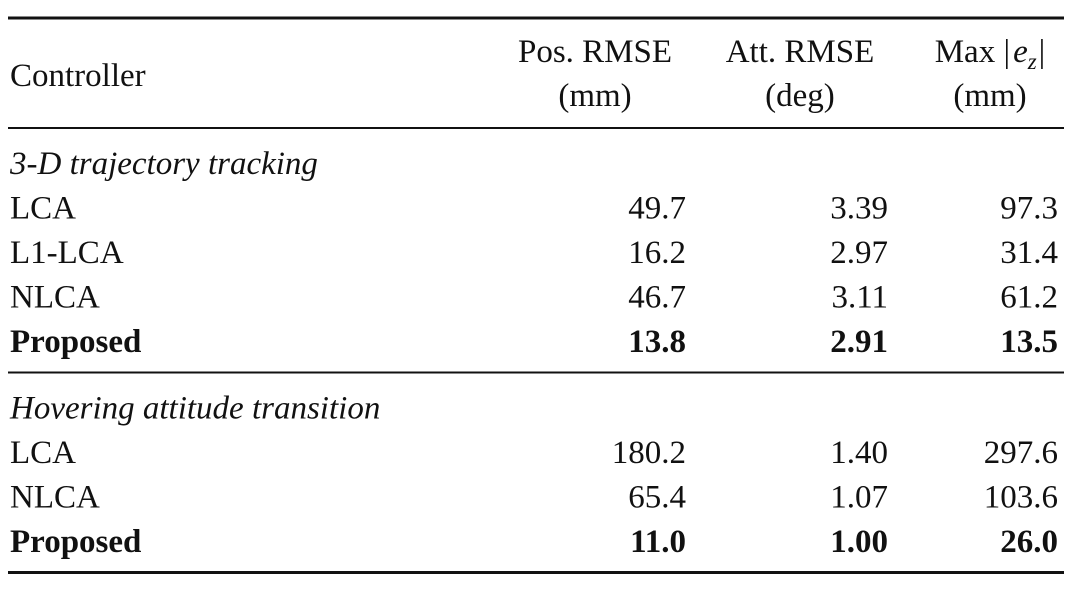  I want to click on cell-value: 1.40, so click(859, 453).